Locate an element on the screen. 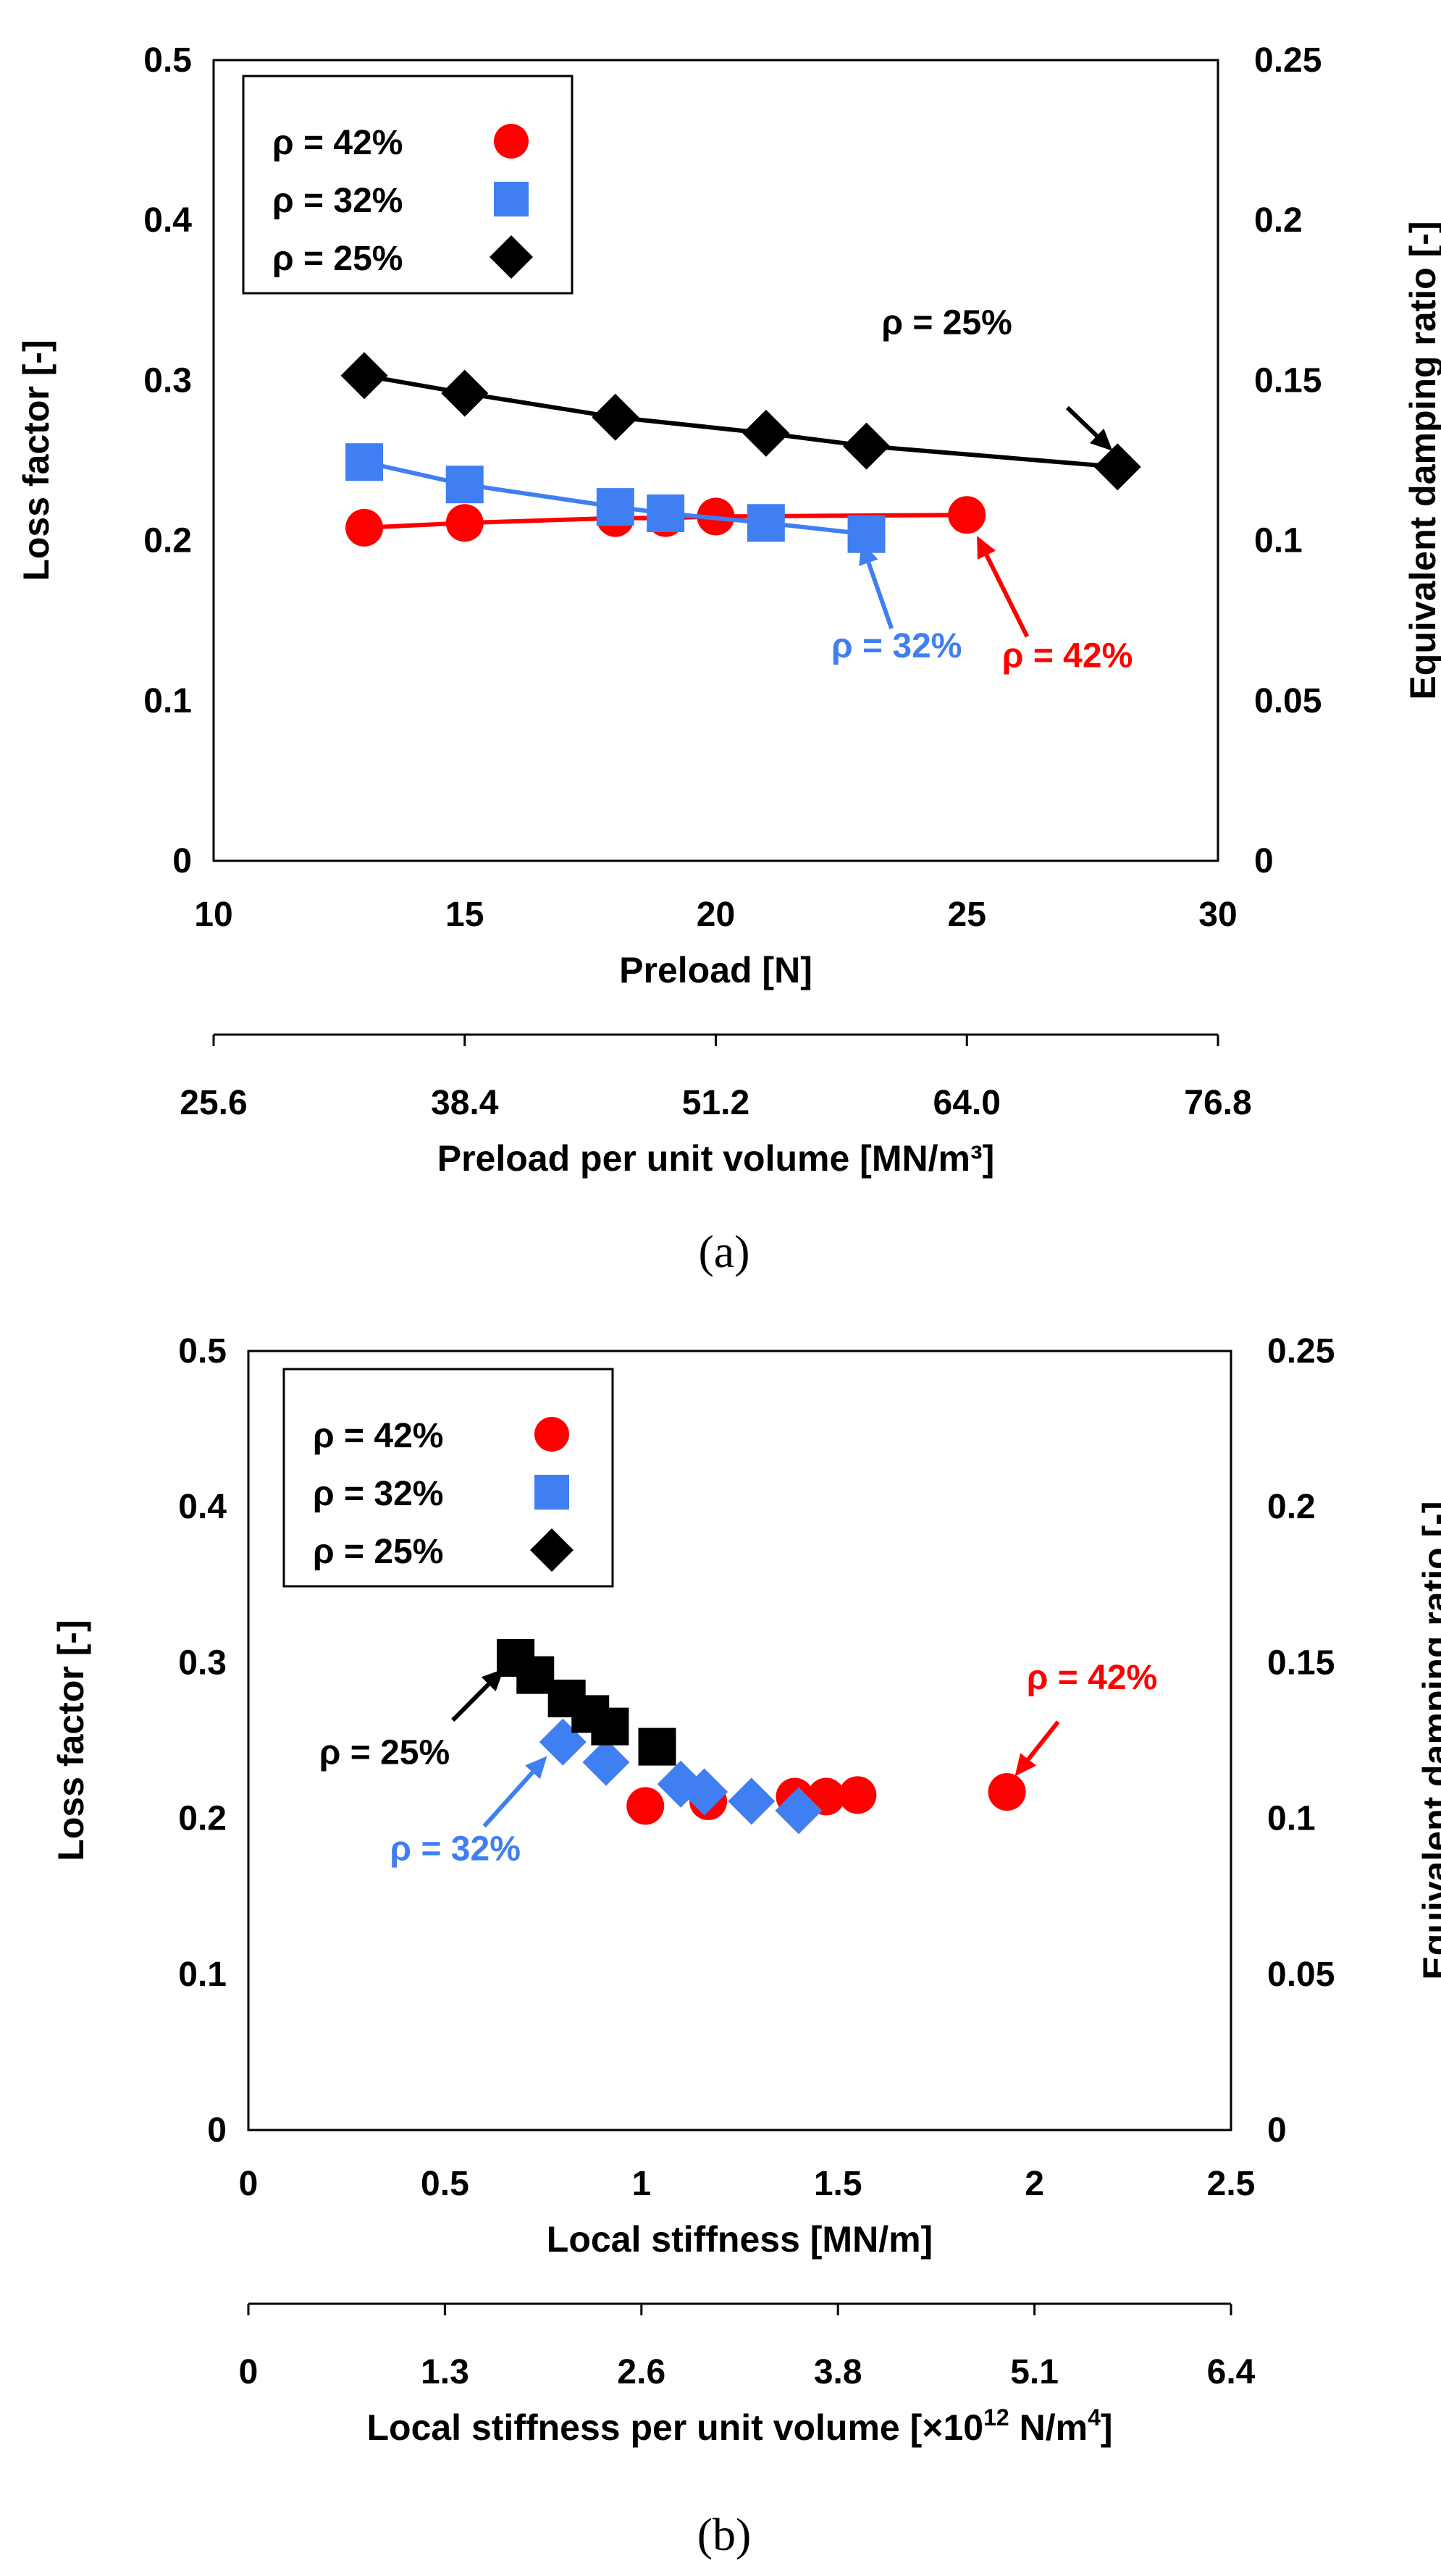 This screenshot has width=1441, height=2576. x-tick-label: 2 is located at coordinates (1034, 2184).